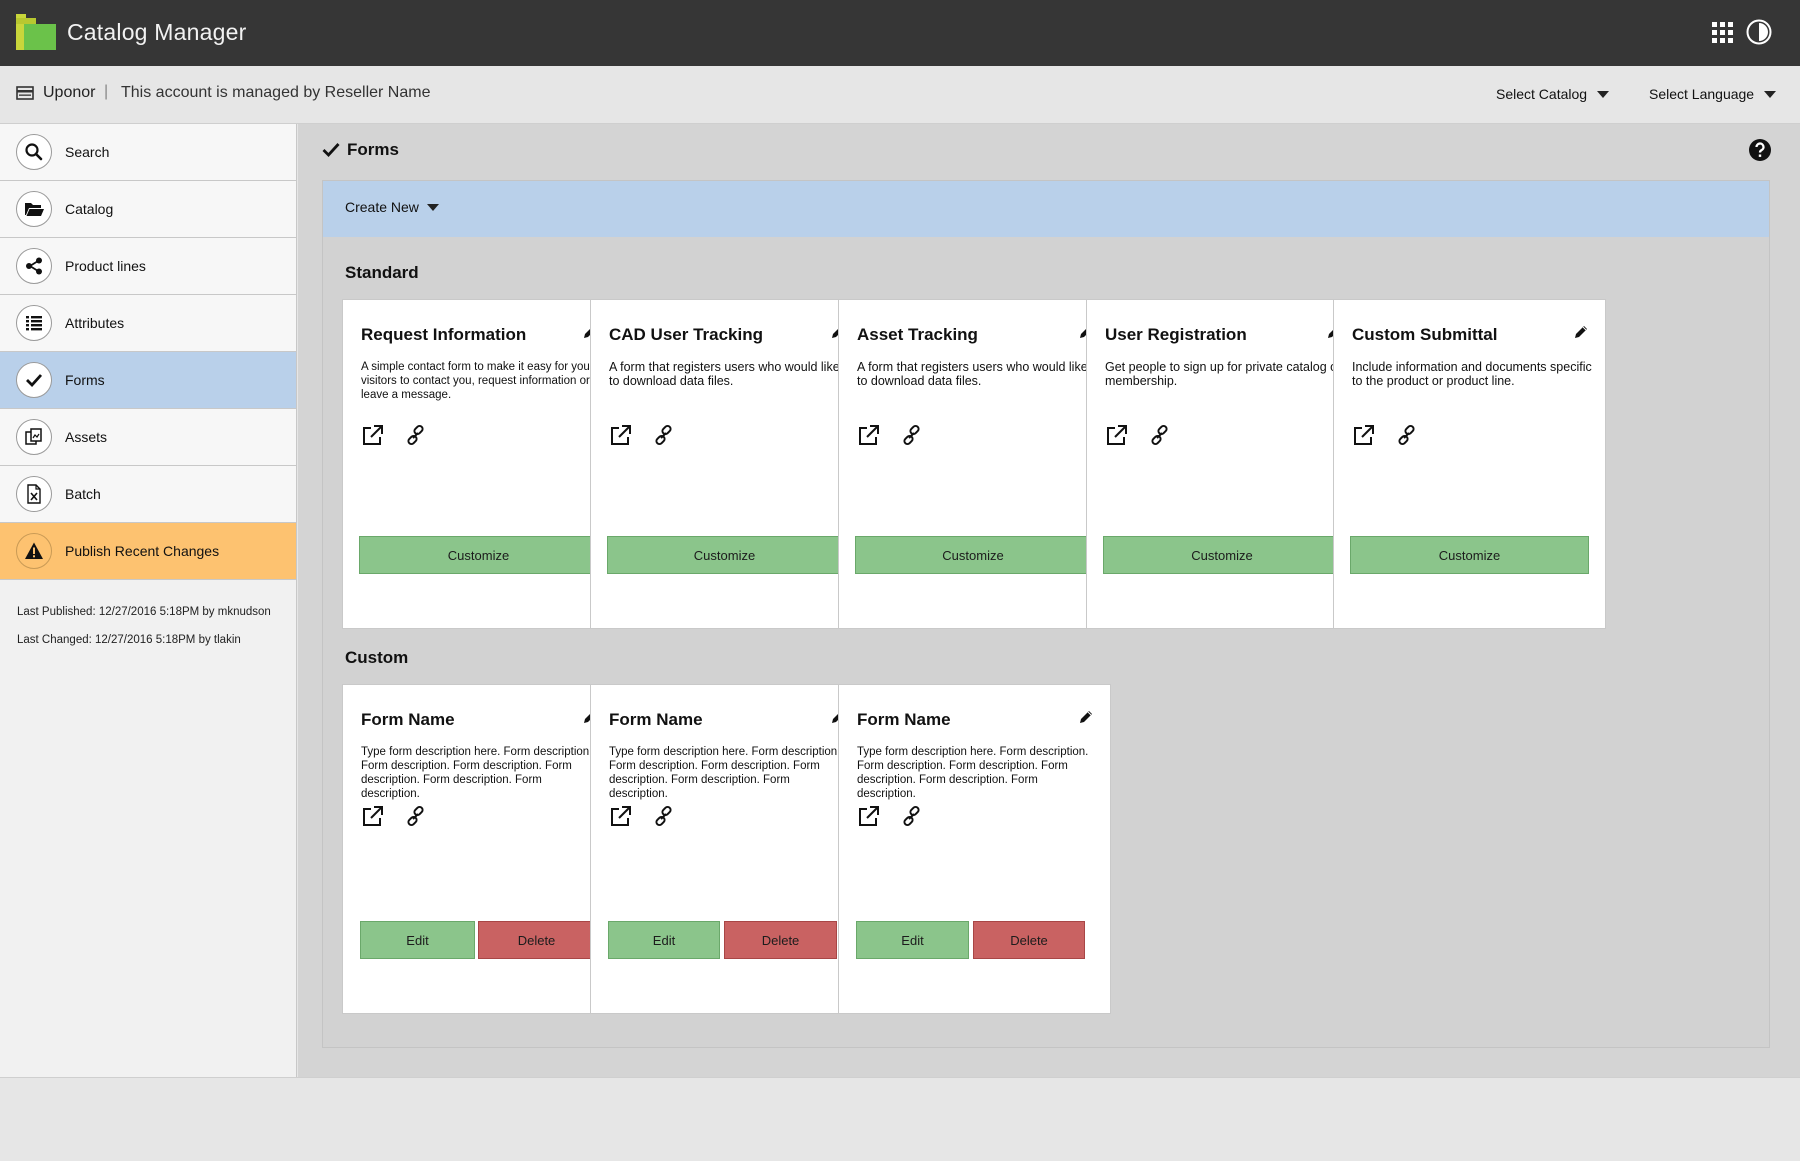 This screenshot has height=1161, width=1800. What do you see at coordinates (89, 209) in the screenshot?
I see `sidebar-item-label: Catalog` at bounding box center [89, 209].